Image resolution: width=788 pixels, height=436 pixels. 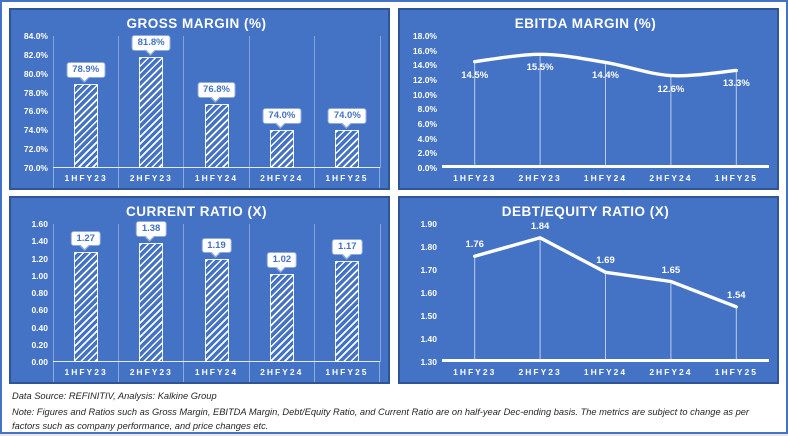 I want to click on data-label-callout: 1.02, so click(x=282, y=260).